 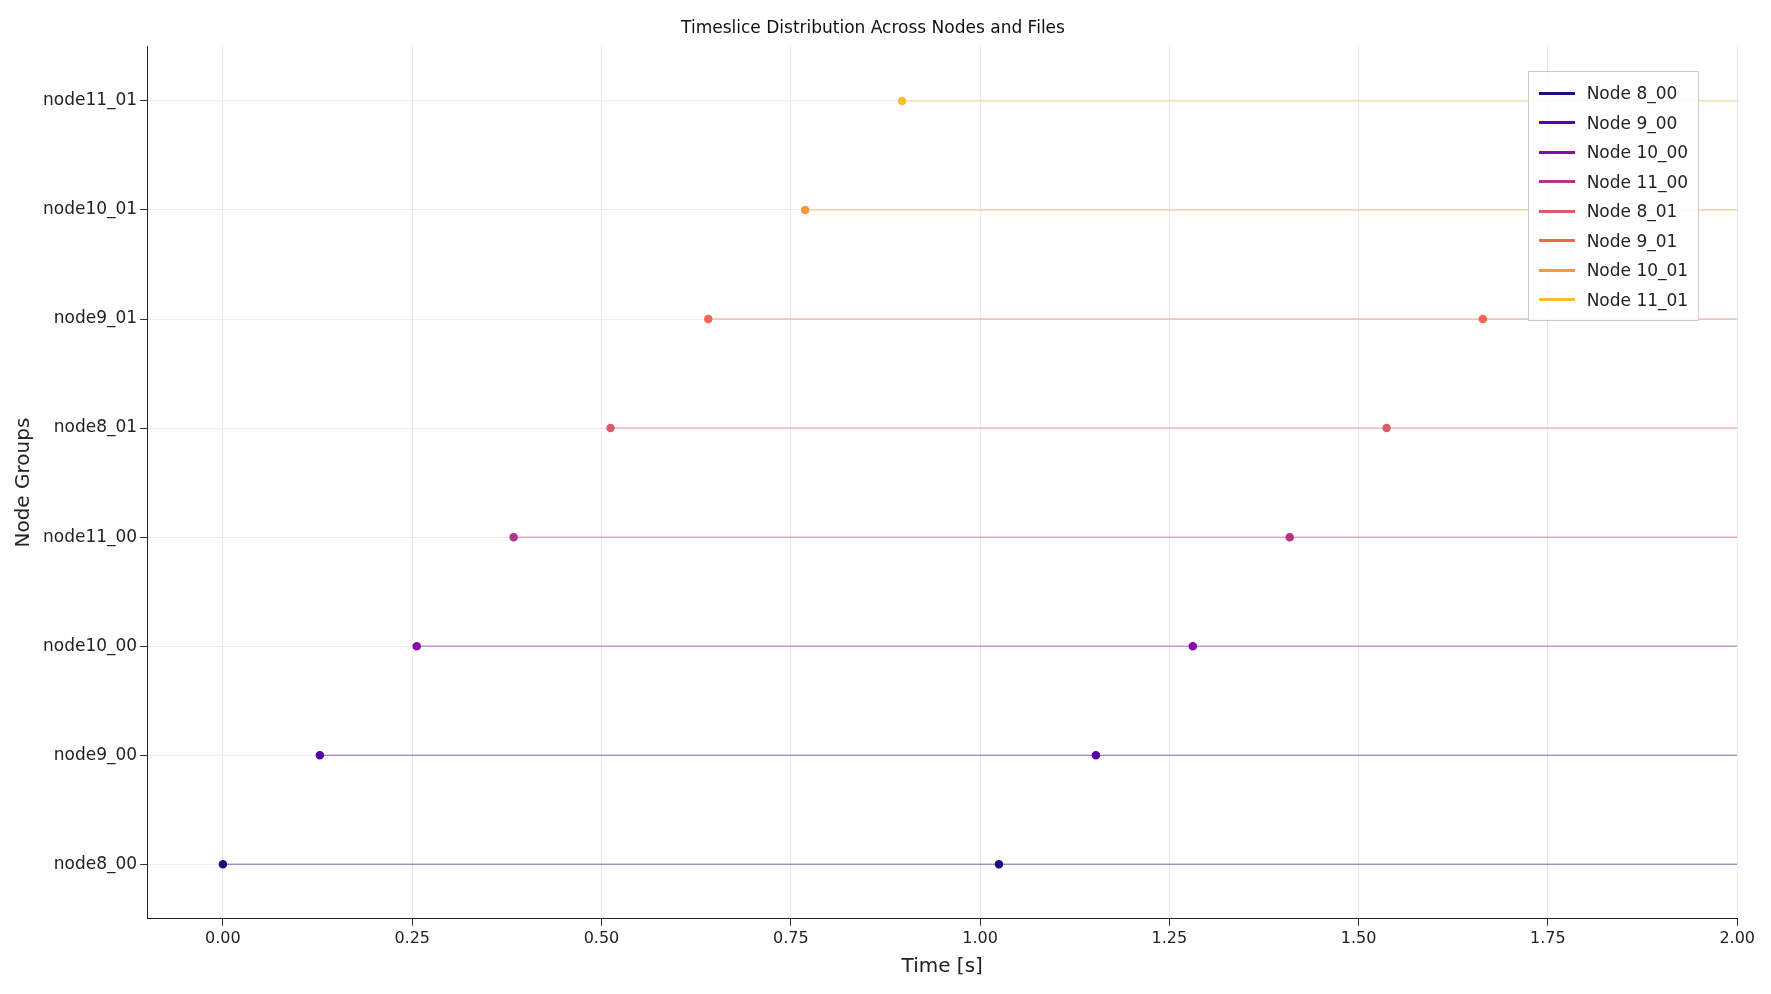 What do you see at coordinates (1637, 152) in the screenshot?
I see `legend-label: Node 10_00` at bounding box center [1637, 152].